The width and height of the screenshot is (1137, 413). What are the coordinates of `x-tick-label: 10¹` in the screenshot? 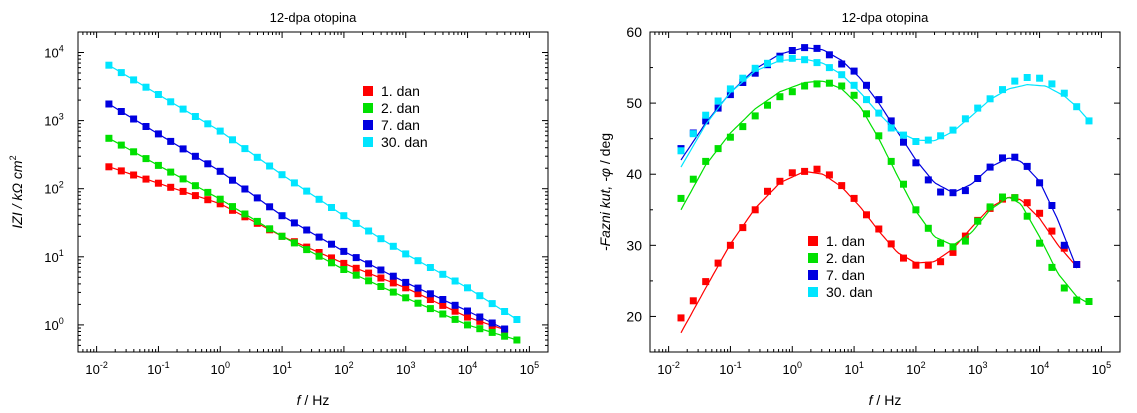 It's located at (853, 368).